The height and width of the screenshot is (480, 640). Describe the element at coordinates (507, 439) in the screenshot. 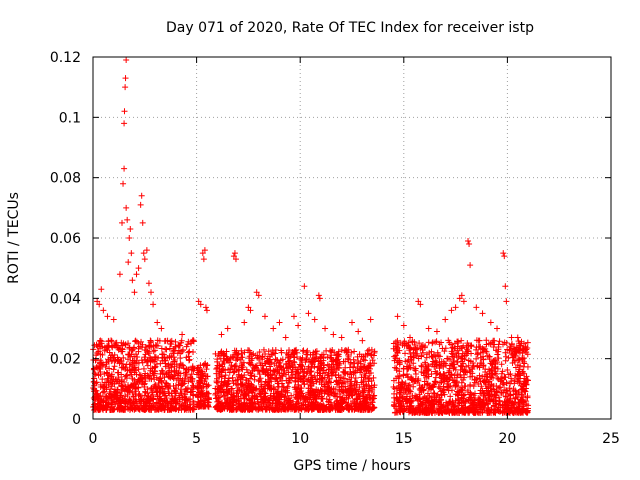

I see `x-tick-label: 20` at that location.